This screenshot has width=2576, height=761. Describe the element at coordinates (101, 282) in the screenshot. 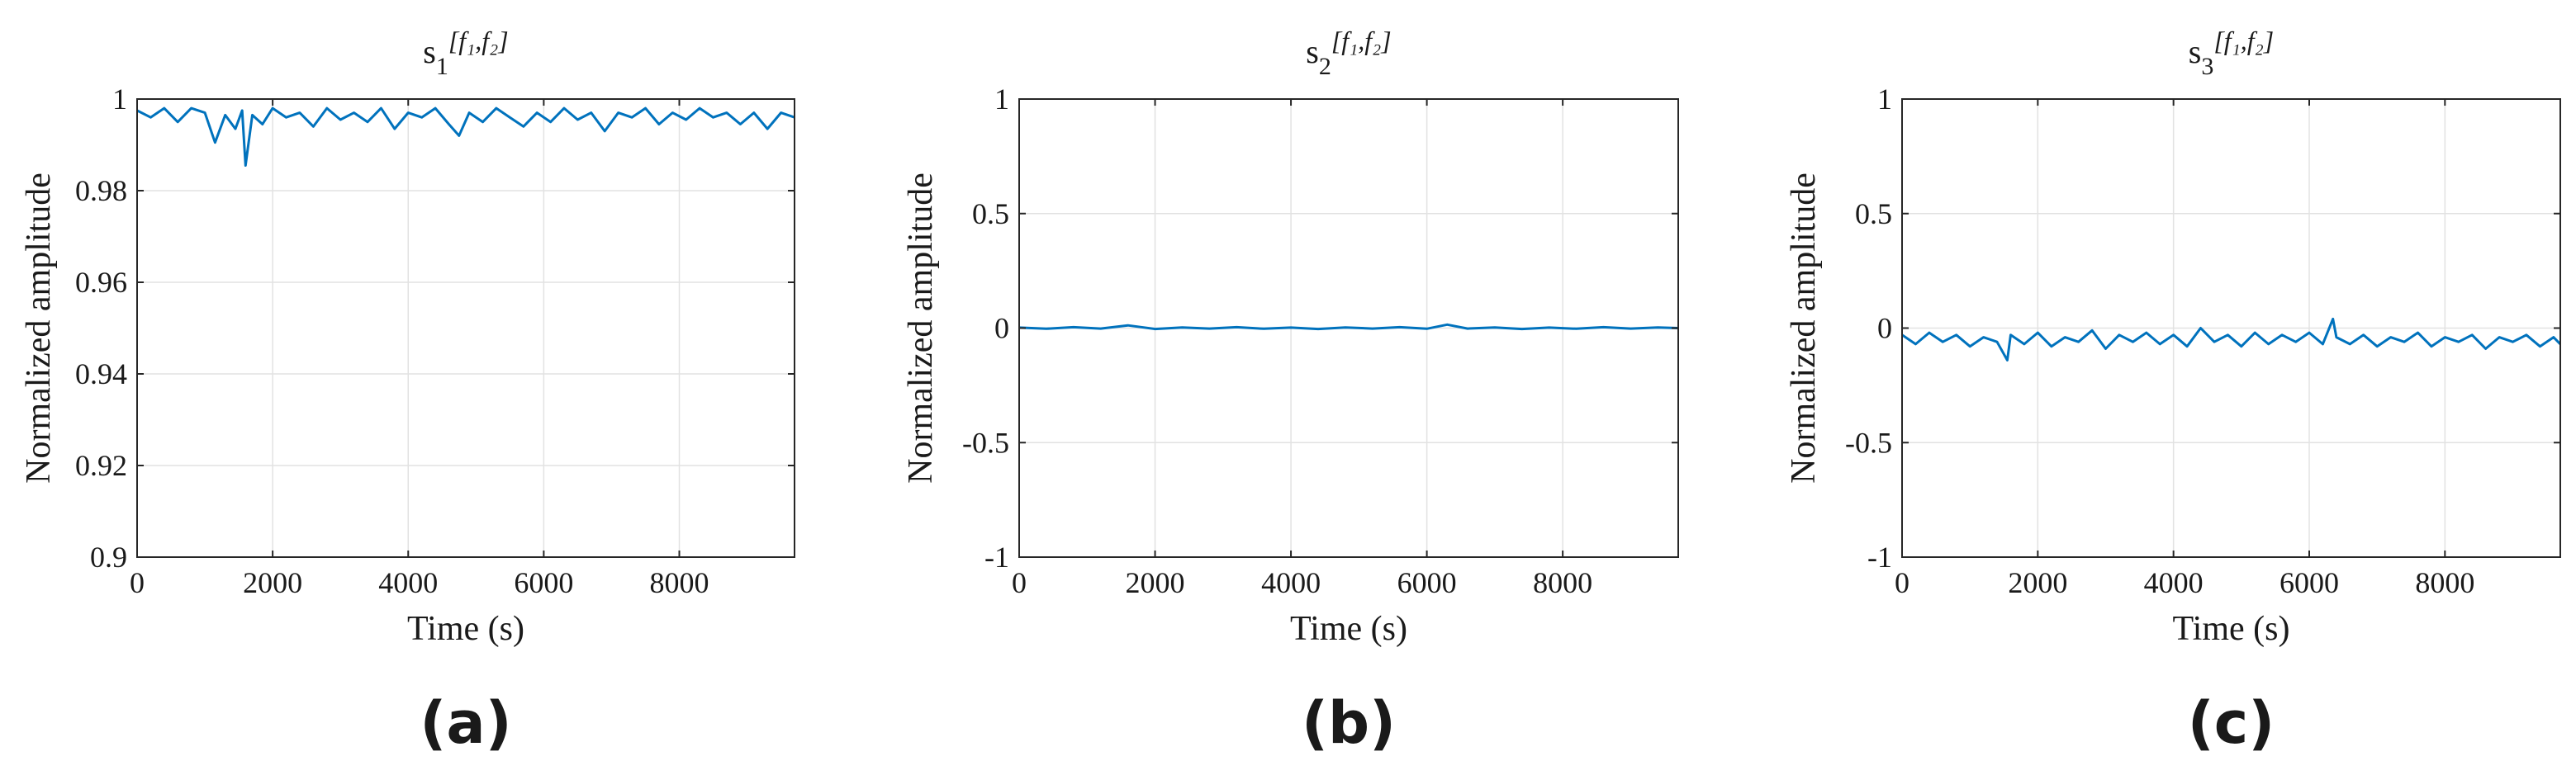

I see `y-tick-label: 0.96` at that location.